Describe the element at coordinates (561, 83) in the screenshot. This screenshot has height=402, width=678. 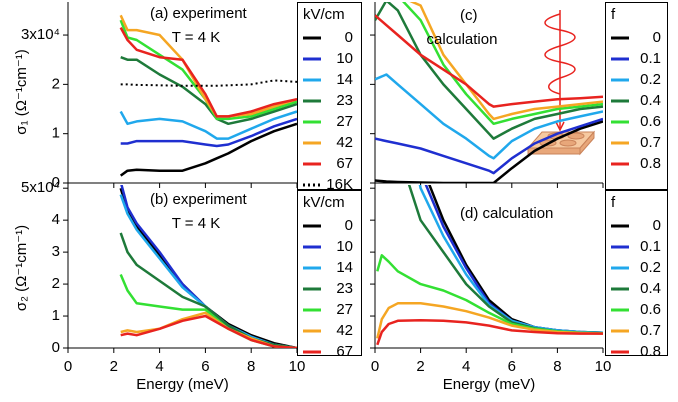
I see `schematic-icon` at that location.